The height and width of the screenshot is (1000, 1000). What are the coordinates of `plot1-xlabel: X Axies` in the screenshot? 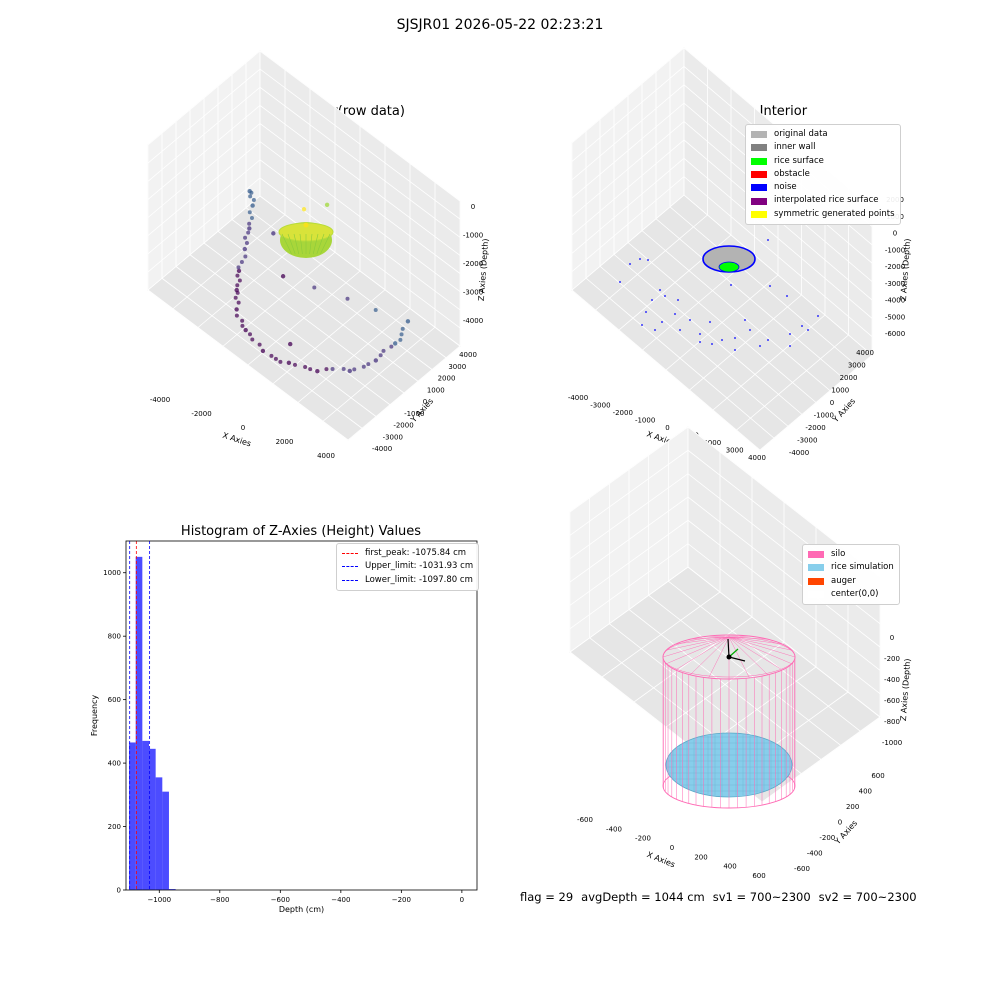 It's located at (236, 440).